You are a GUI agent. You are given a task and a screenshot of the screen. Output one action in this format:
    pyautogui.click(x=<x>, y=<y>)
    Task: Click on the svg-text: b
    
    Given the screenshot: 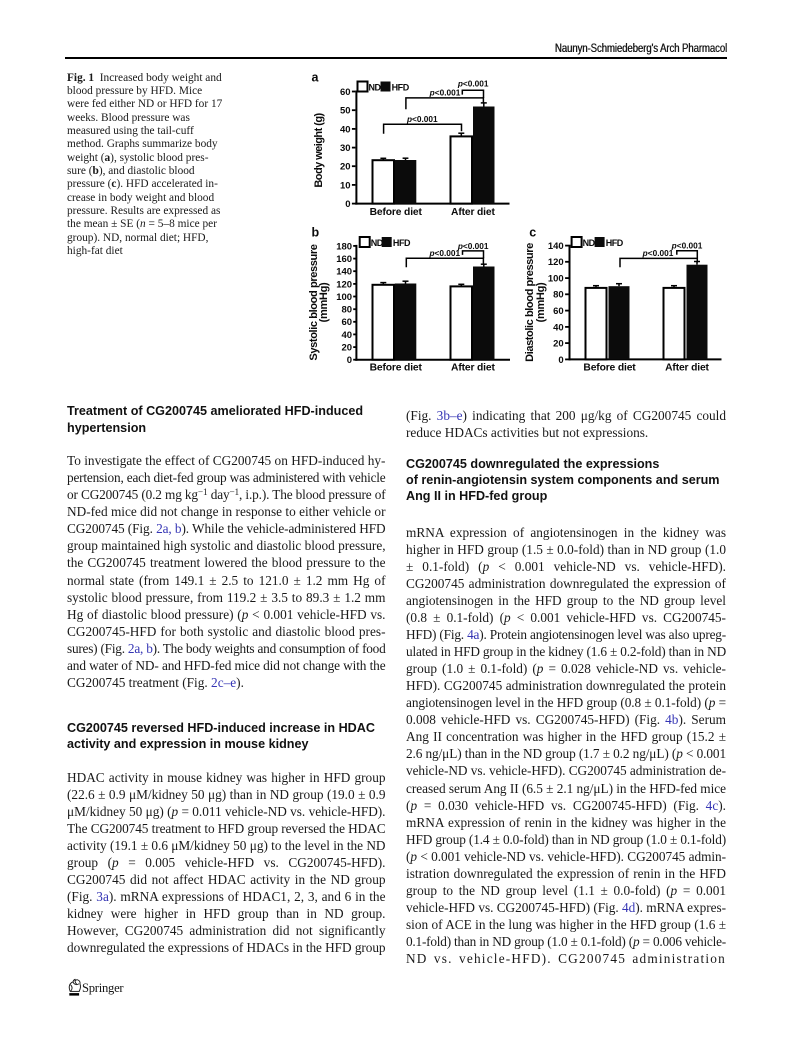 What is the action you would take?
    pyautogui.click(x=316, y=232)
    